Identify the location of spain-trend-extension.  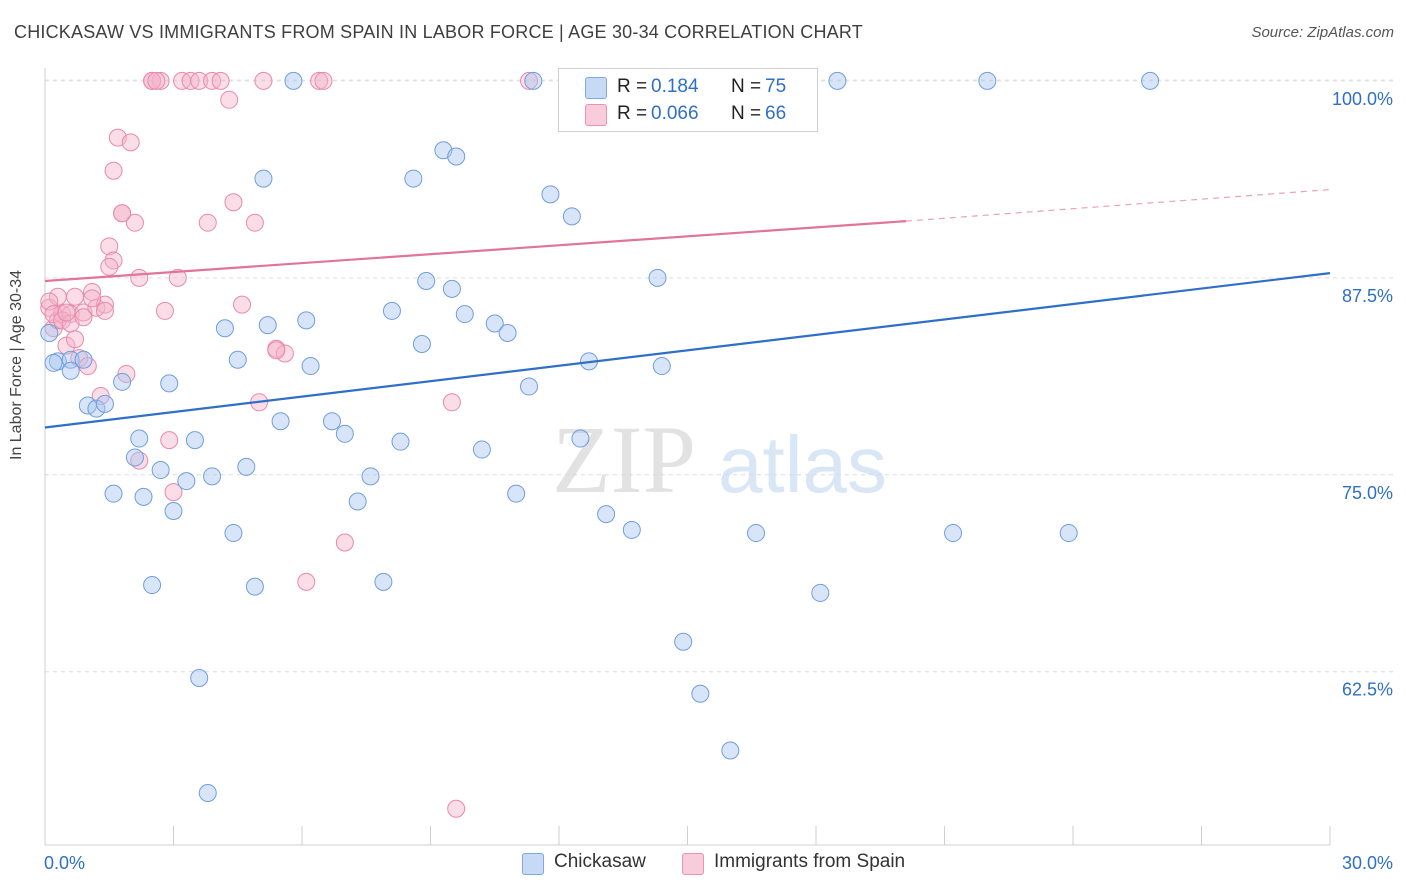
(1118, 205).